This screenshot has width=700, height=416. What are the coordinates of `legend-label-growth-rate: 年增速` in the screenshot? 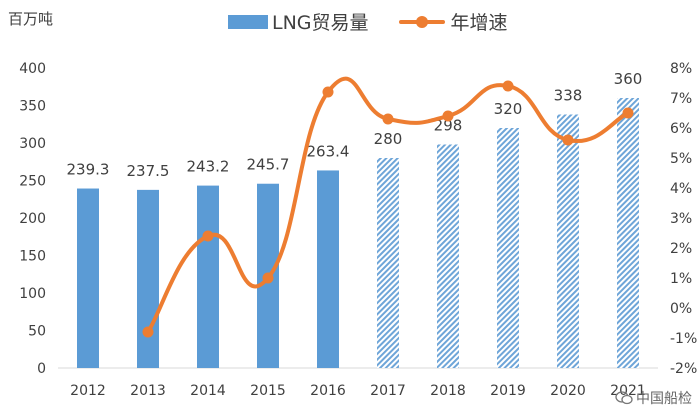 It's located at (479, 23).